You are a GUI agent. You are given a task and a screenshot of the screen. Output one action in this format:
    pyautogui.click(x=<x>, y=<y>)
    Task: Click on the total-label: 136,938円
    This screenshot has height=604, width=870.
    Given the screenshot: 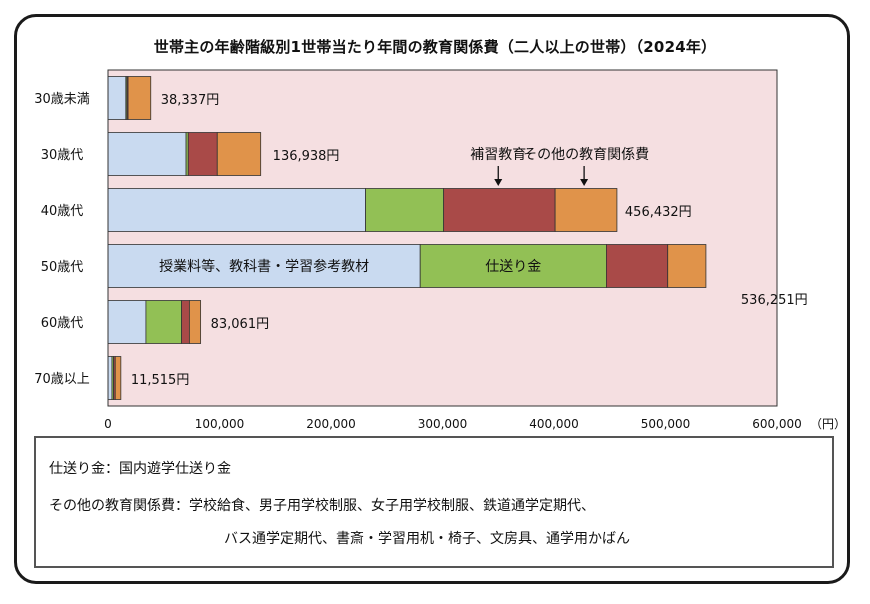 What is the action you would take?
    pyautogui.click(x=306, y=156)
    